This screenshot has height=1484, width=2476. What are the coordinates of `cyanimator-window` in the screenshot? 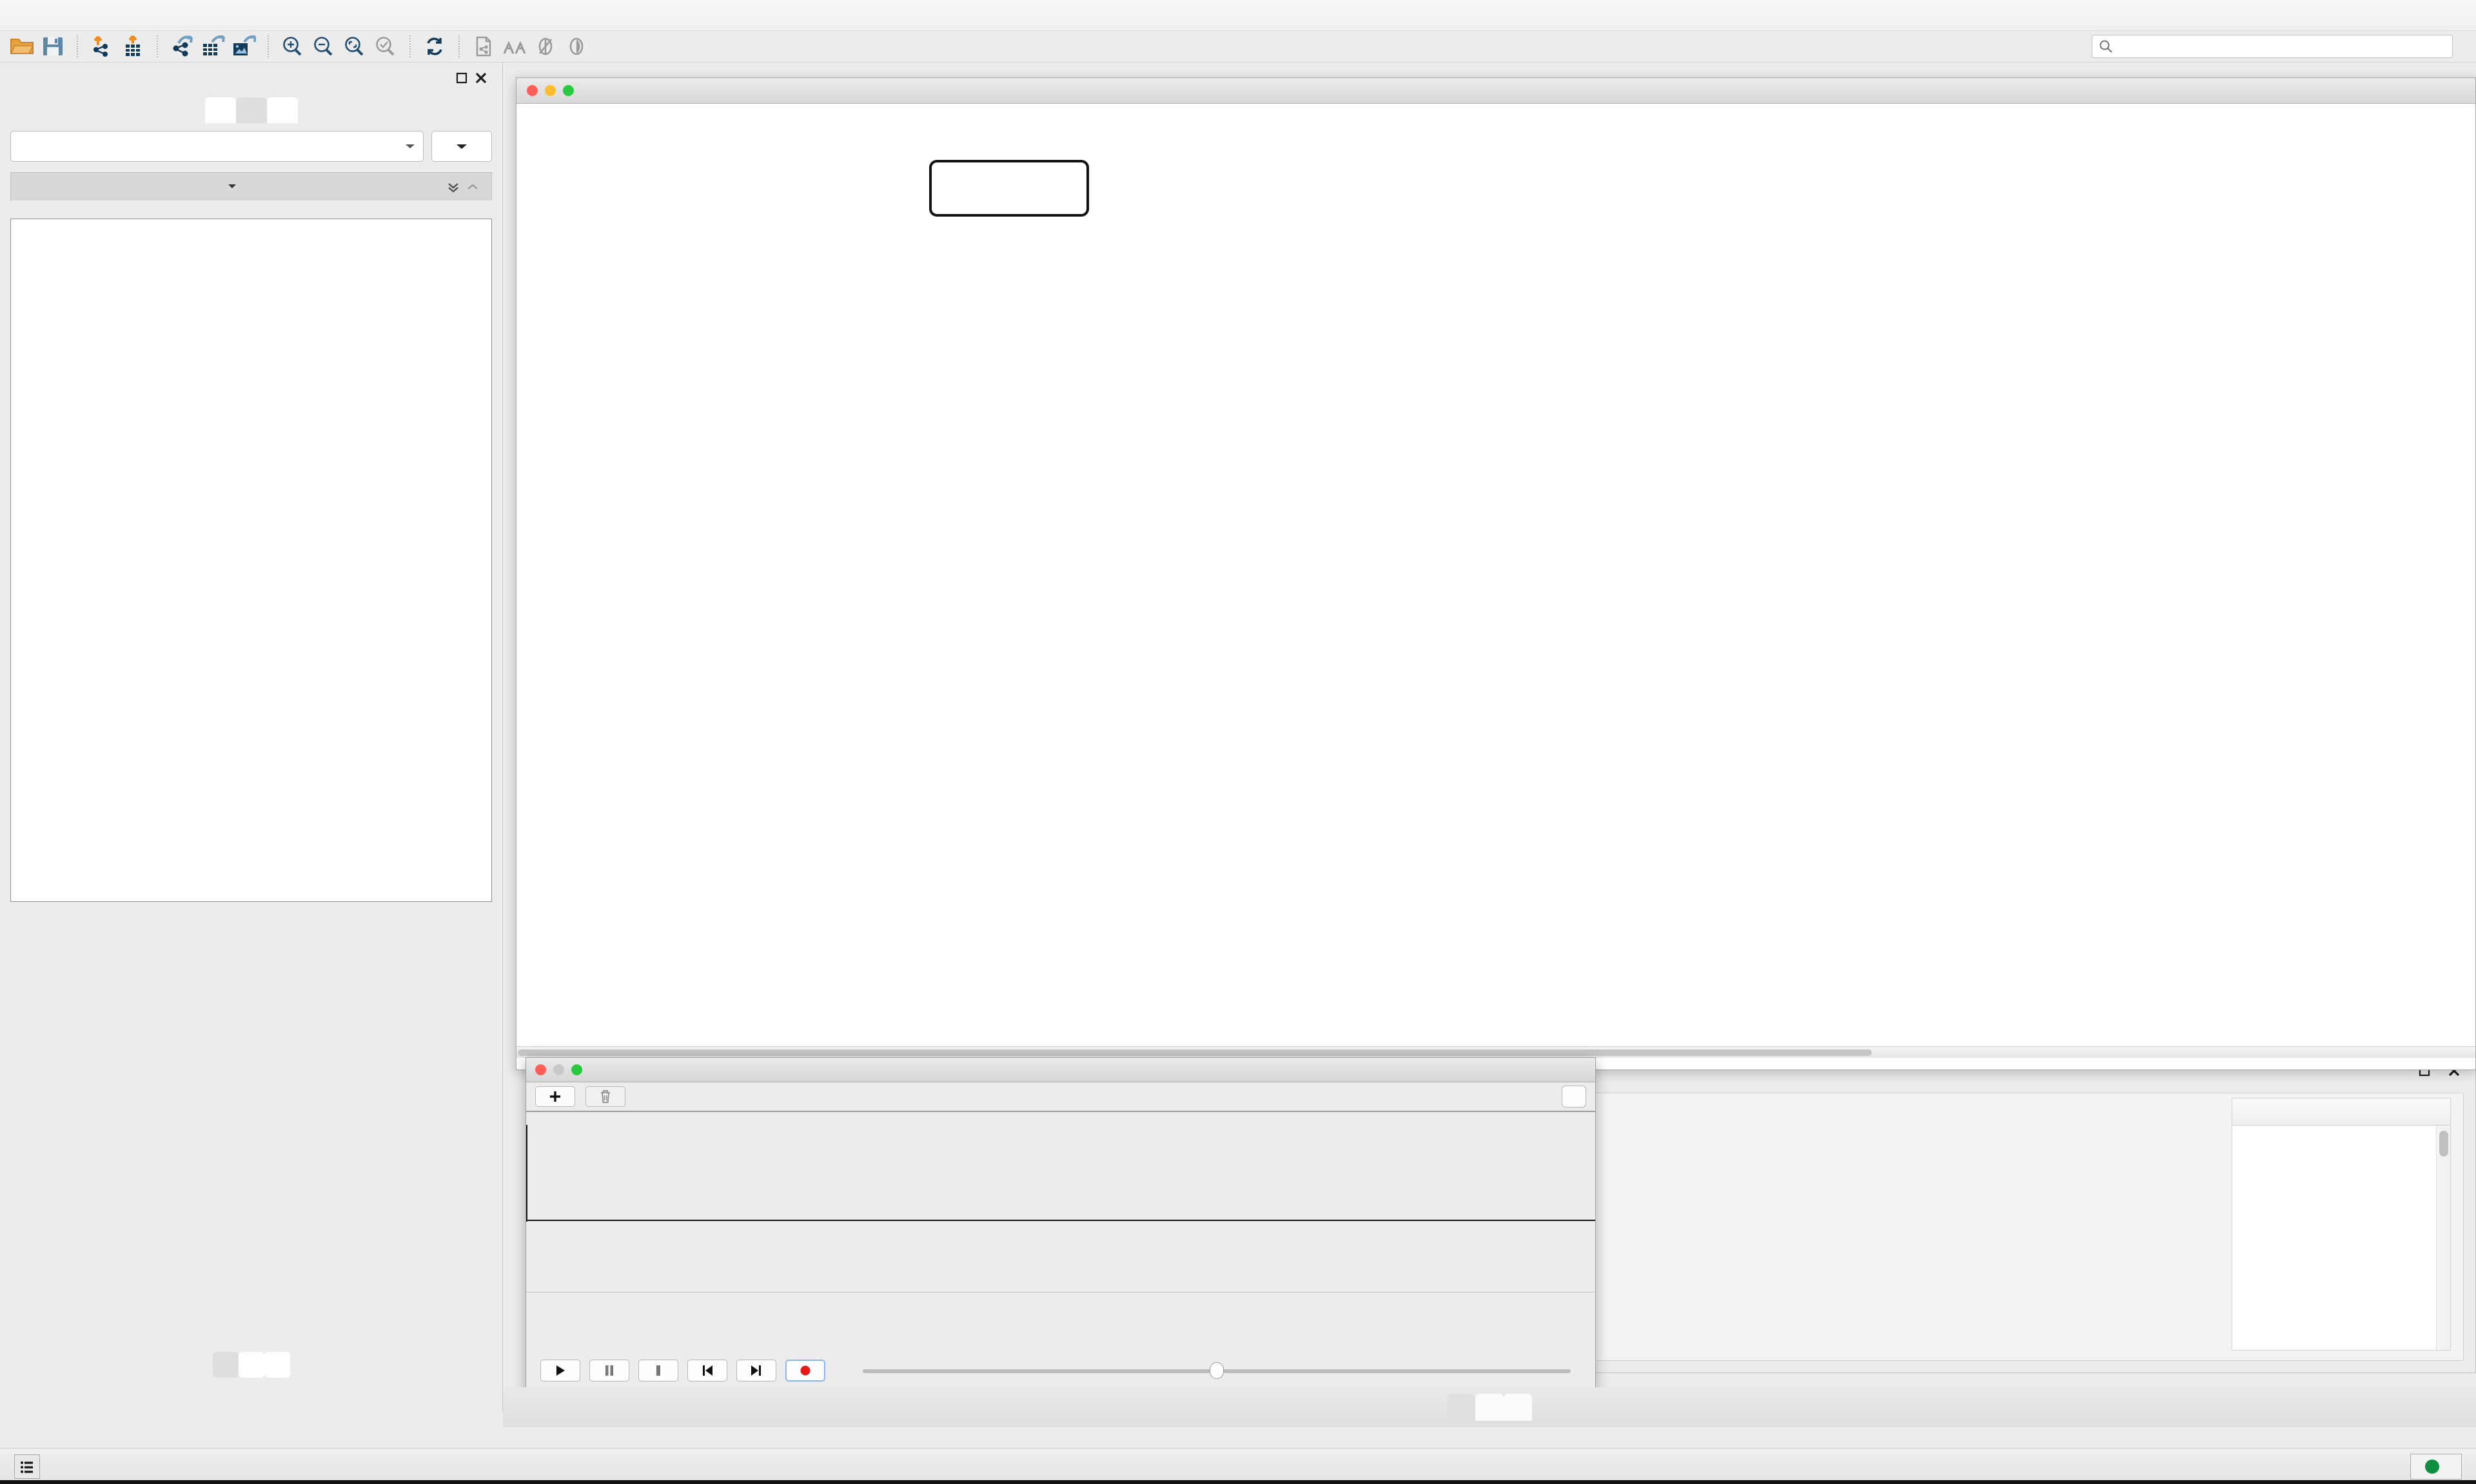 It's located at (1061, 1226).